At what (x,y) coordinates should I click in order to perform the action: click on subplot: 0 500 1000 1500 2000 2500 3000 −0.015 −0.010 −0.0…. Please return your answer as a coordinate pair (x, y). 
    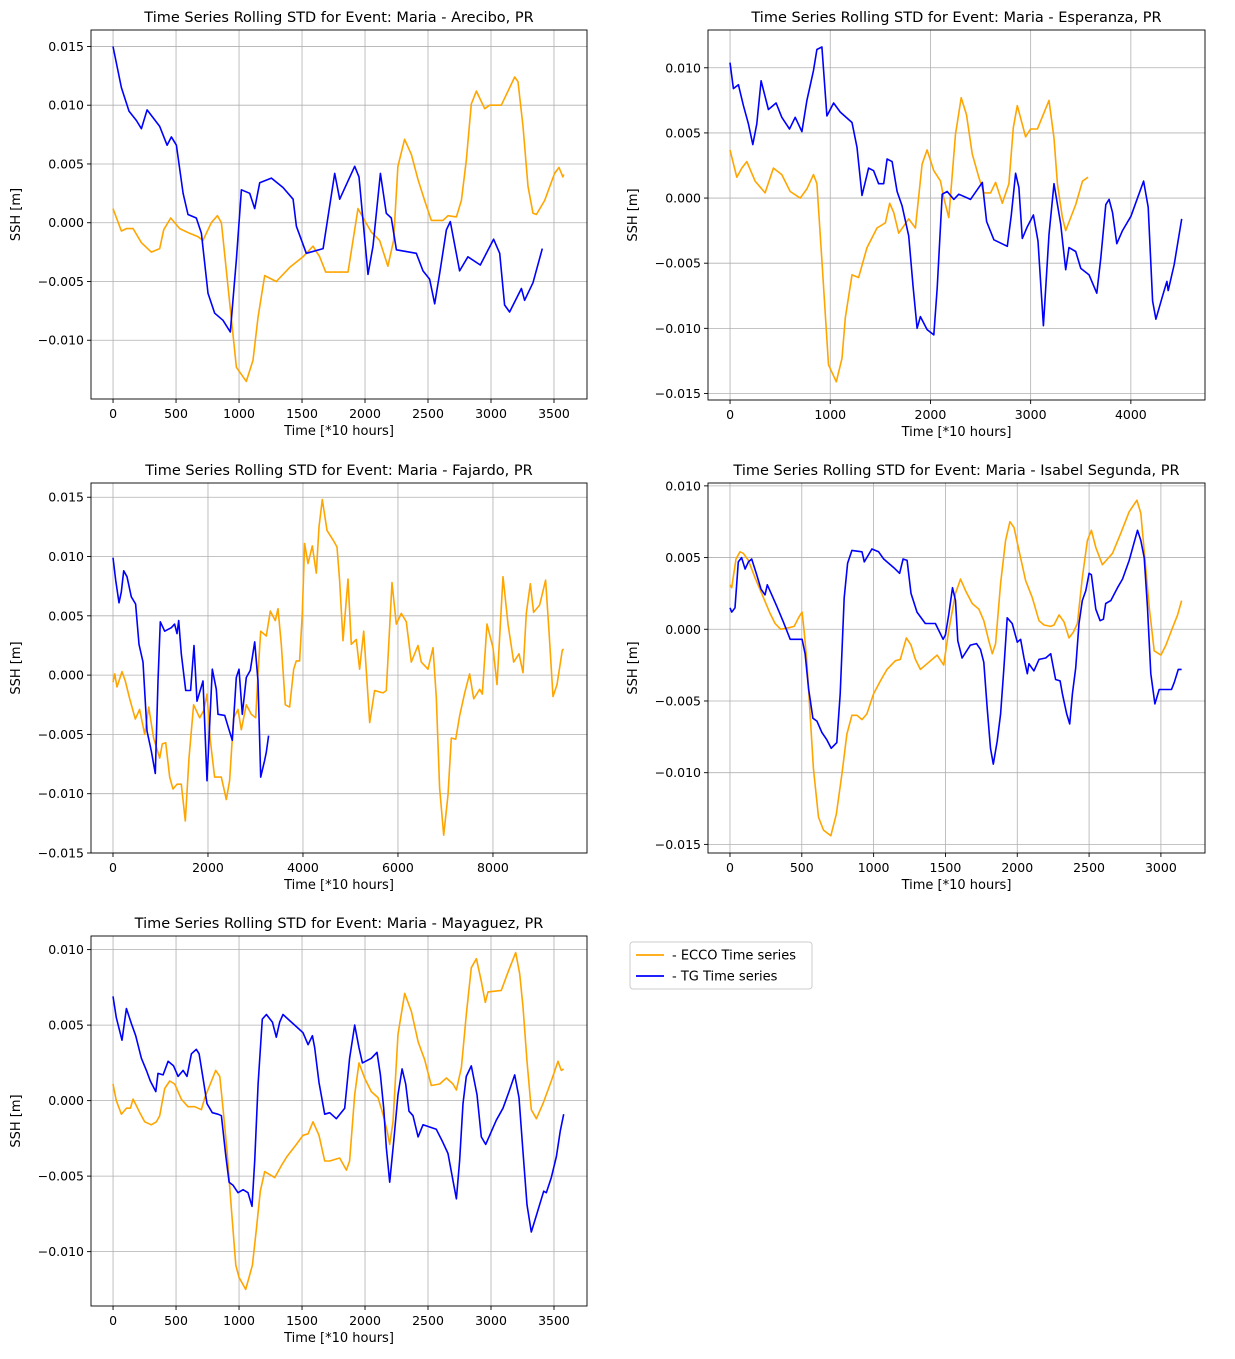
    Looking at the image, I should click on (916, 678).